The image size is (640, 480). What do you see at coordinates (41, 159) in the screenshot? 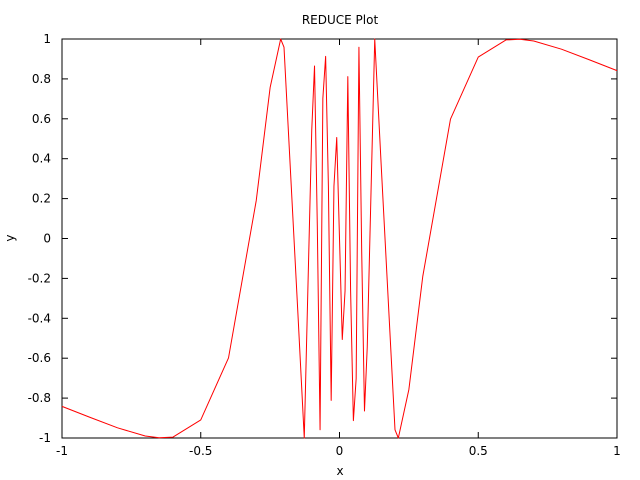
I see `y-tick-label: 0.4` at bounding box center [41, 159].